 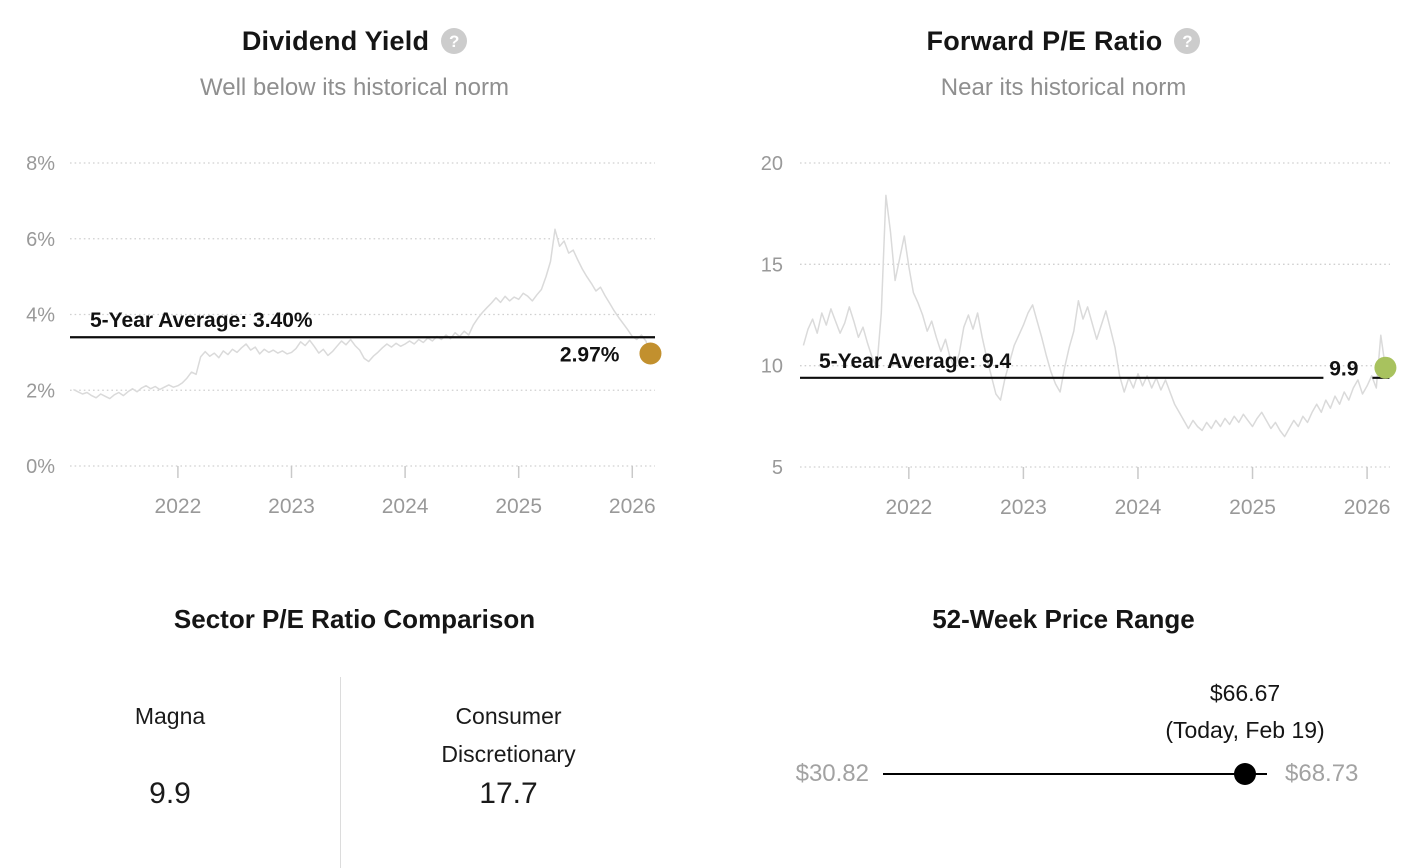 I want to click on sector-column-label: Magna, so click(x=170, y=716).